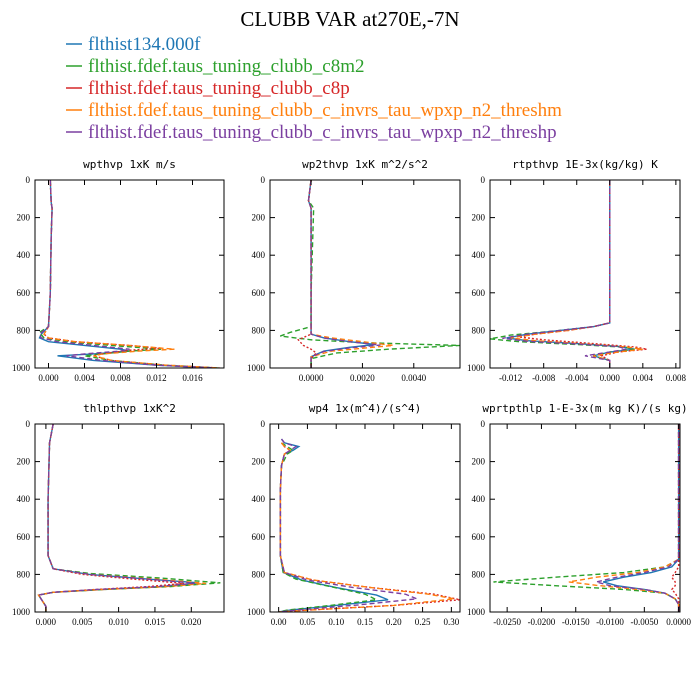 The image size is (700, 700). Describe the element at coordinates (585, 164) in the screenshot. I see `panel-title: rtpthvp 1E-3x(kg/kg) K` at that location.